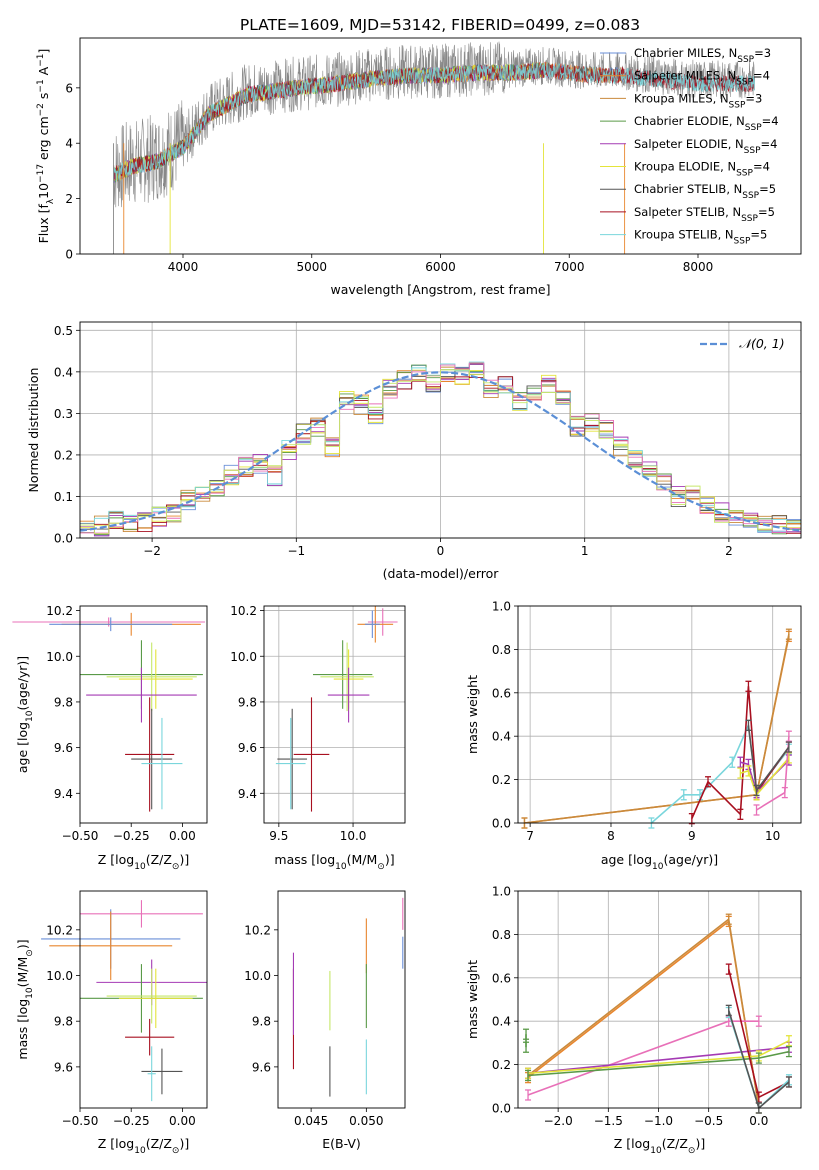  I want to click on gaussian-curve, so click(440, 451).